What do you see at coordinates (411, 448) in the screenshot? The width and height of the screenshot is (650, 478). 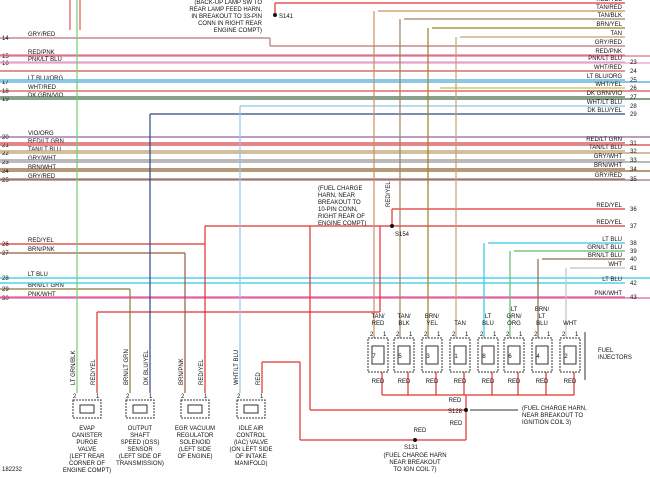 I see `splice-id: S131` at bounding box center [411, 448].